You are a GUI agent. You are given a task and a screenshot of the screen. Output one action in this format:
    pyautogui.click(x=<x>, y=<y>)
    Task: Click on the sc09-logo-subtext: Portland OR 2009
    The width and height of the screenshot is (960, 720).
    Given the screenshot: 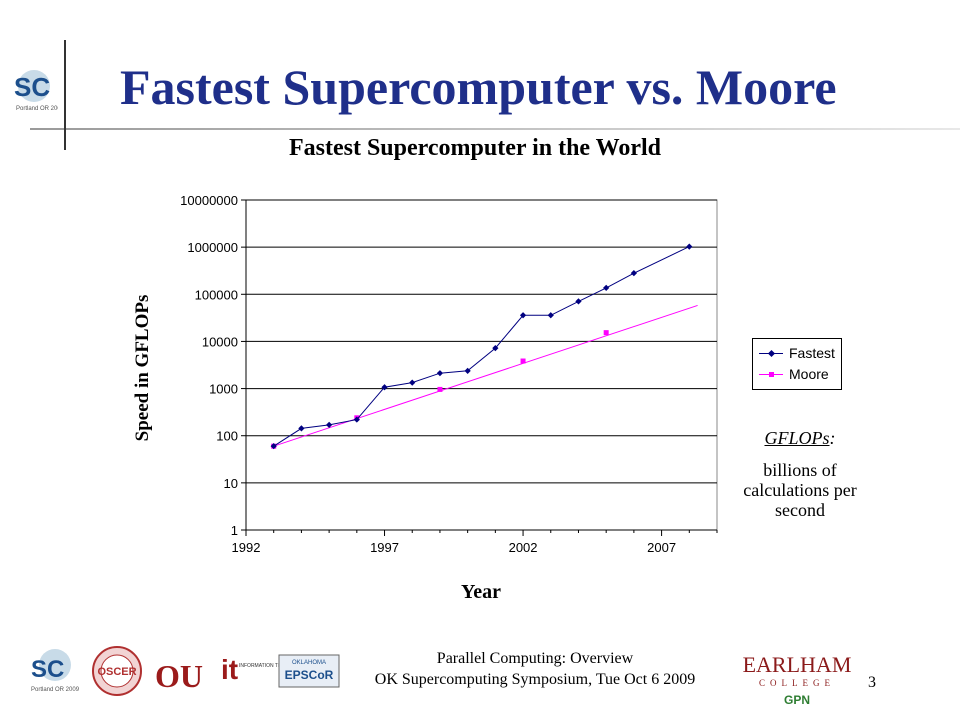 What is the action you would take?
    pyautogui.click(x=55, y=690)
    